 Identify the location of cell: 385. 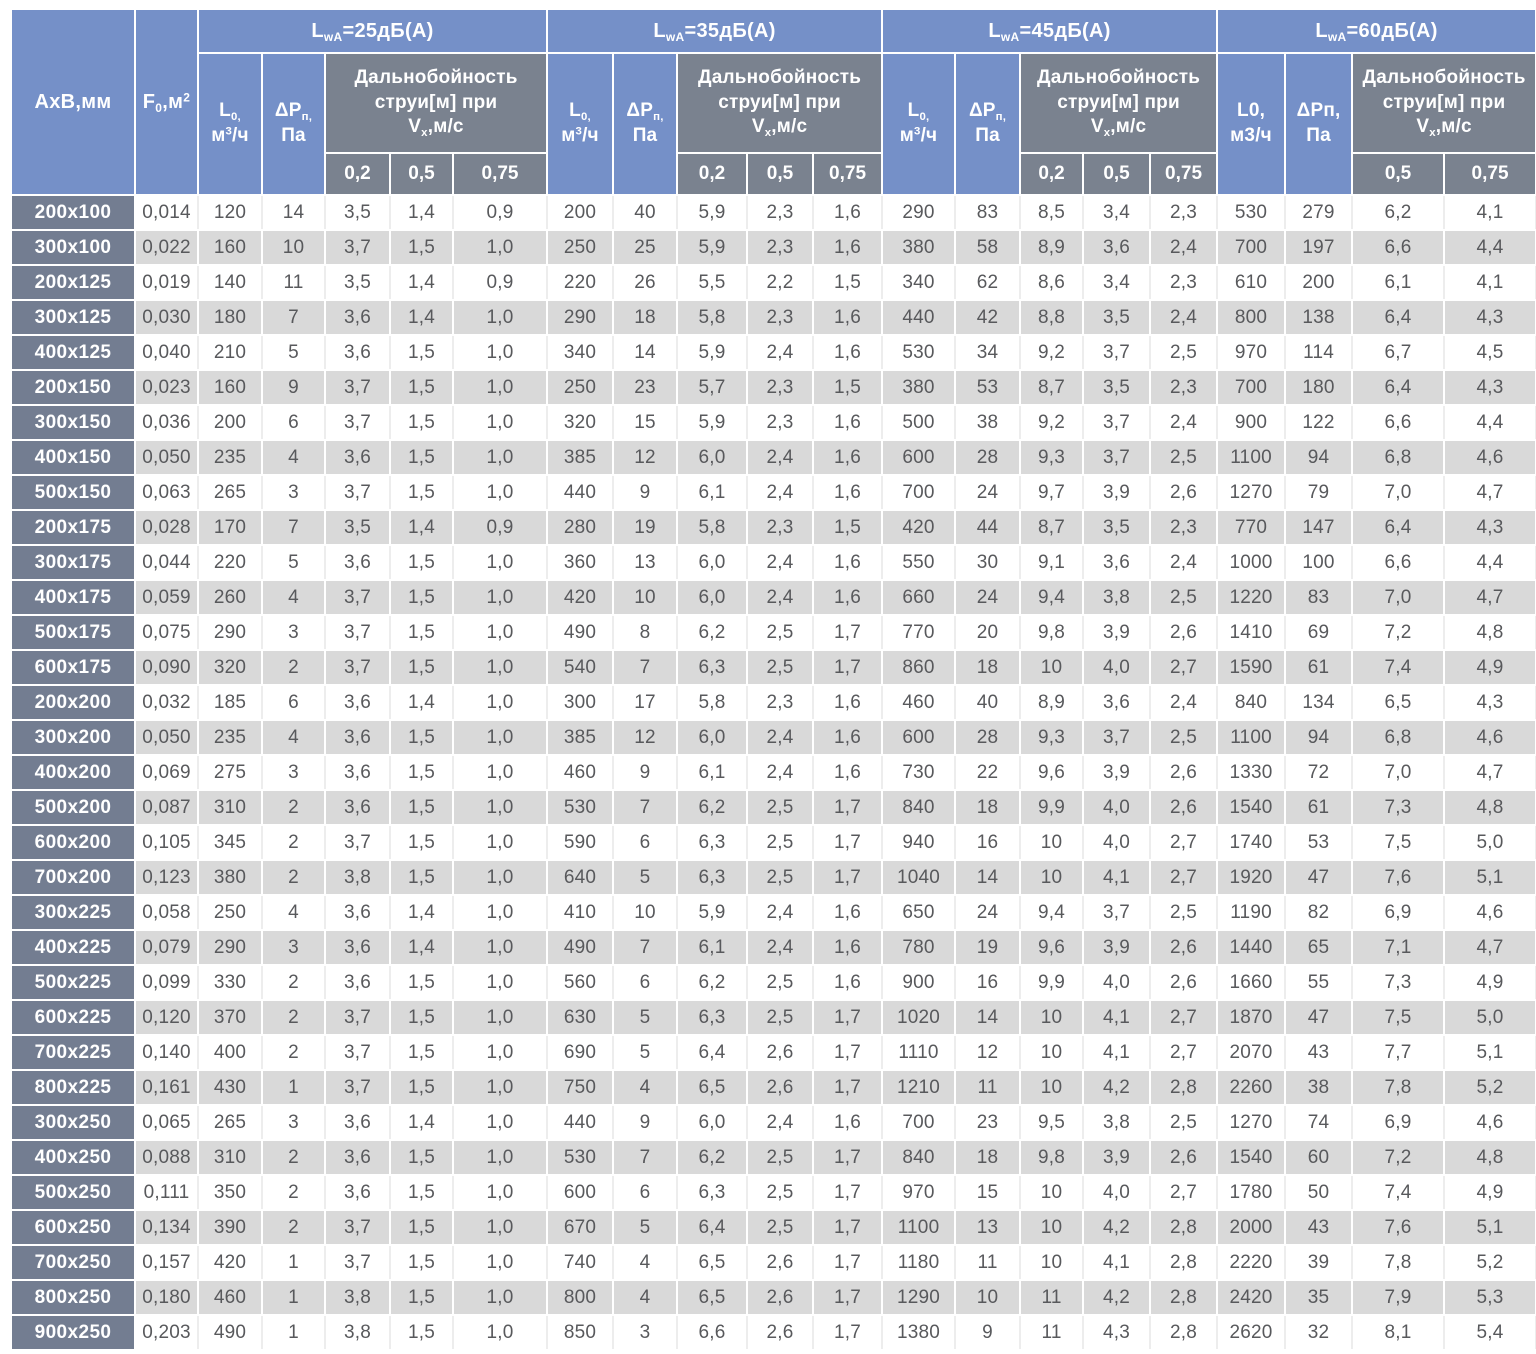
(581, 738).